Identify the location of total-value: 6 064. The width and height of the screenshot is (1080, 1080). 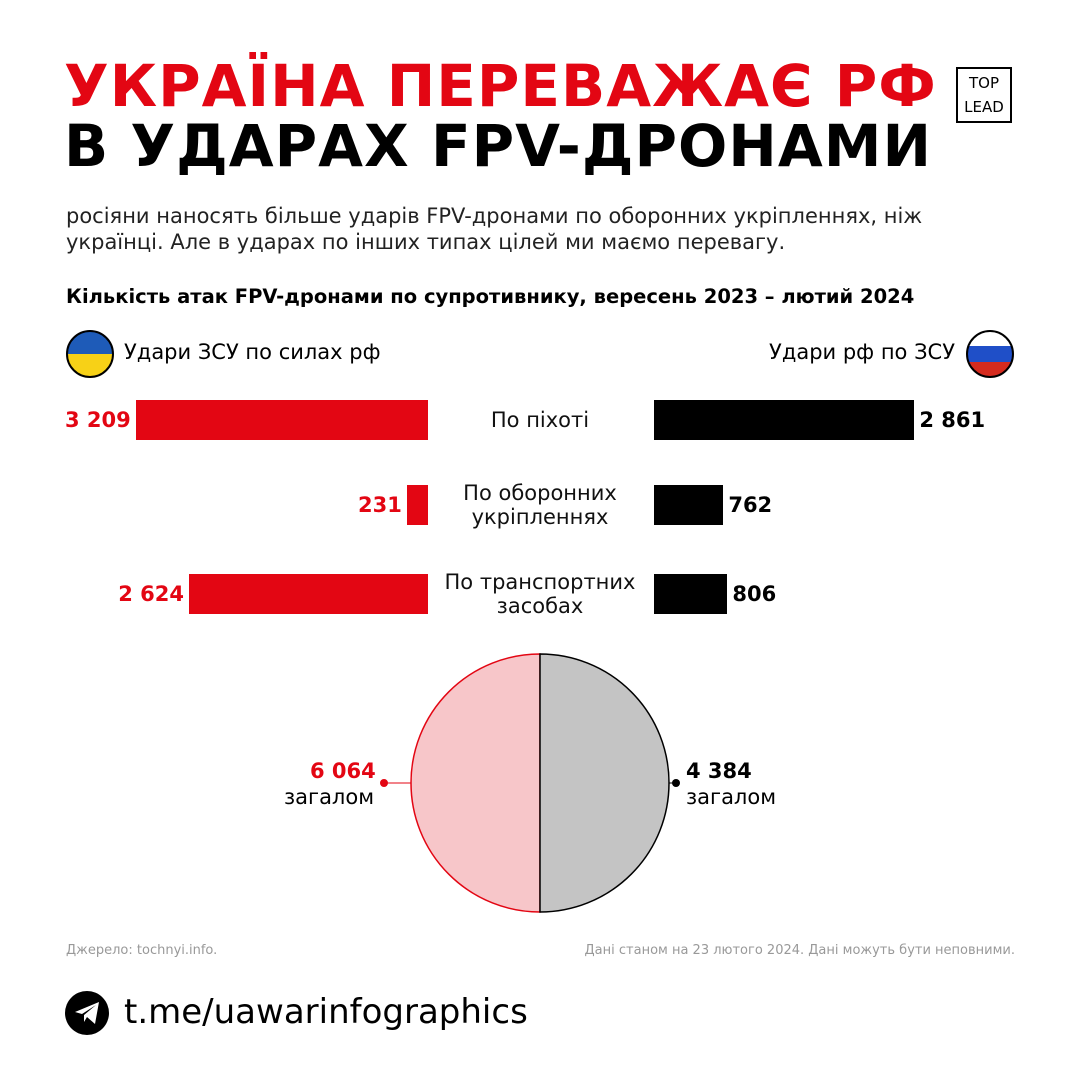
(343, 771).